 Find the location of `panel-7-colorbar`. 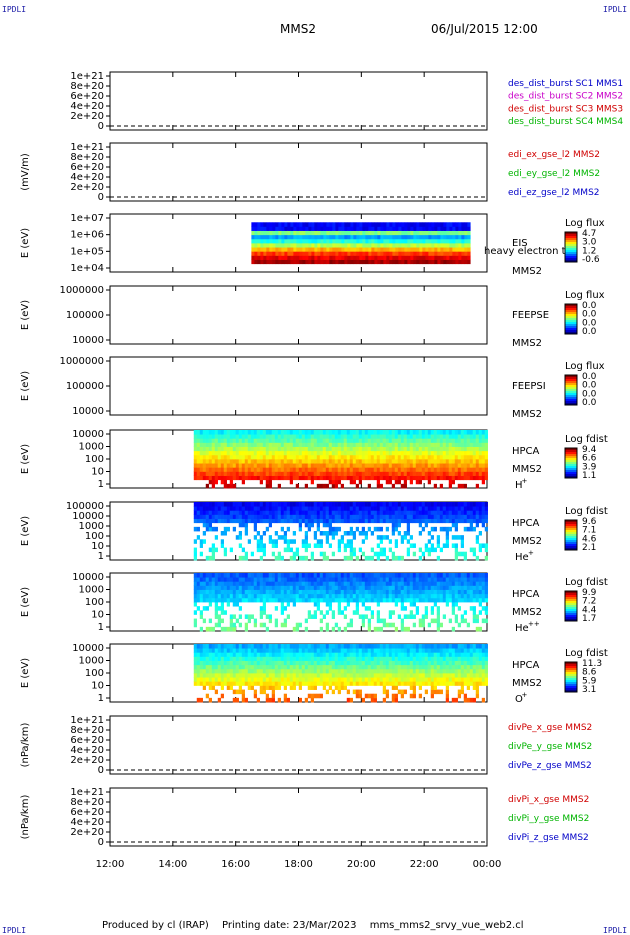

panel-7-colorbar is located at coordinates (571, 535).